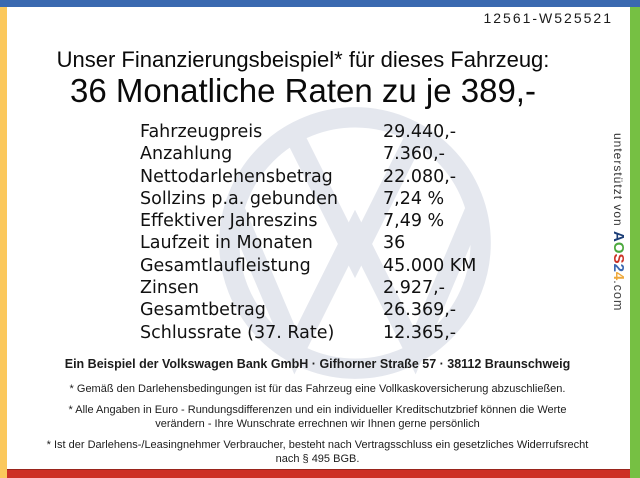 Image resolution: width=640 pixels, height=478 pixels. I want to click on brand-letter: S, so click(618, 258).